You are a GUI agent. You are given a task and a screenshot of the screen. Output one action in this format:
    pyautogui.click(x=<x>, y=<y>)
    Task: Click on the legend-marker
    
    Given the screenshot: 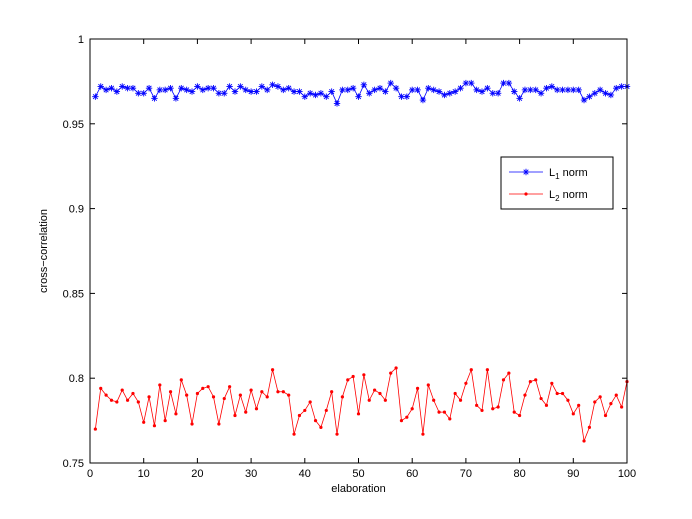 What is the action you would take?
    pyautogui.click(x=526, y=194)
    